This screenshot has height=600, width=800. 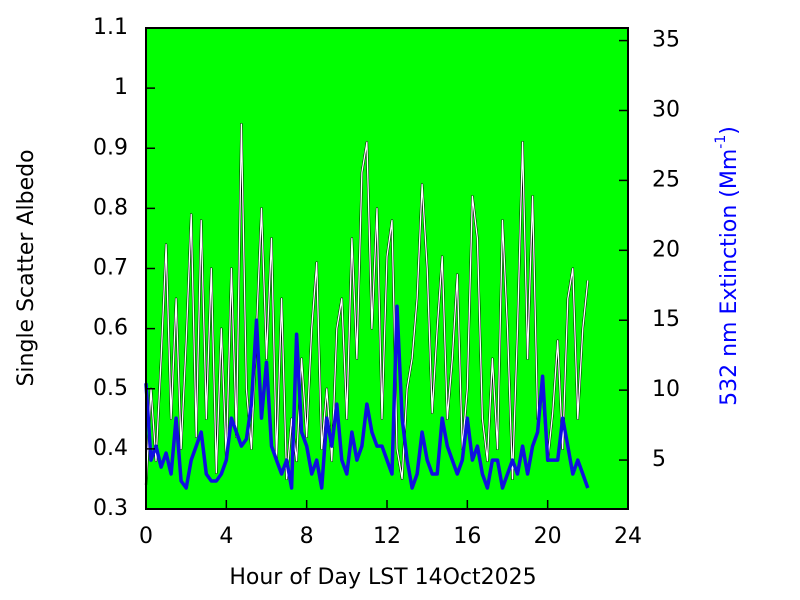 I want to click on y2-tick-label: 15, so click(x=666, y=319).